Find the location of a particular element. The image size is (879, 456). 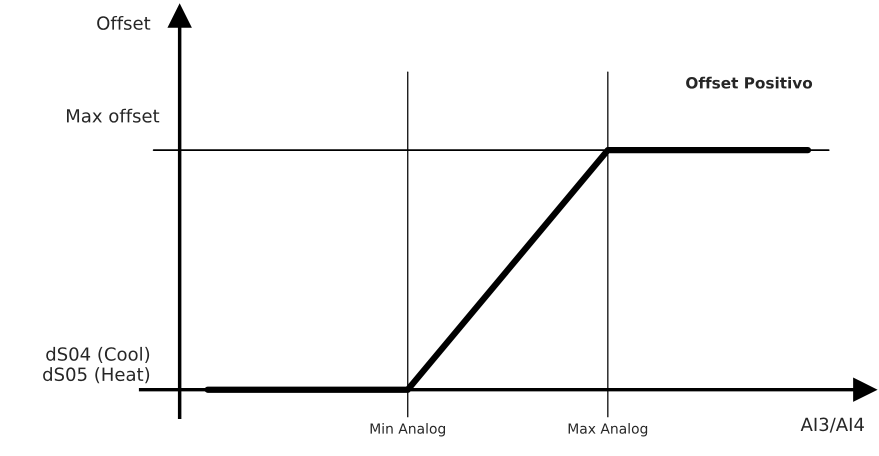

x-tick-label: Max Analog is located at coordinates (608, 429).